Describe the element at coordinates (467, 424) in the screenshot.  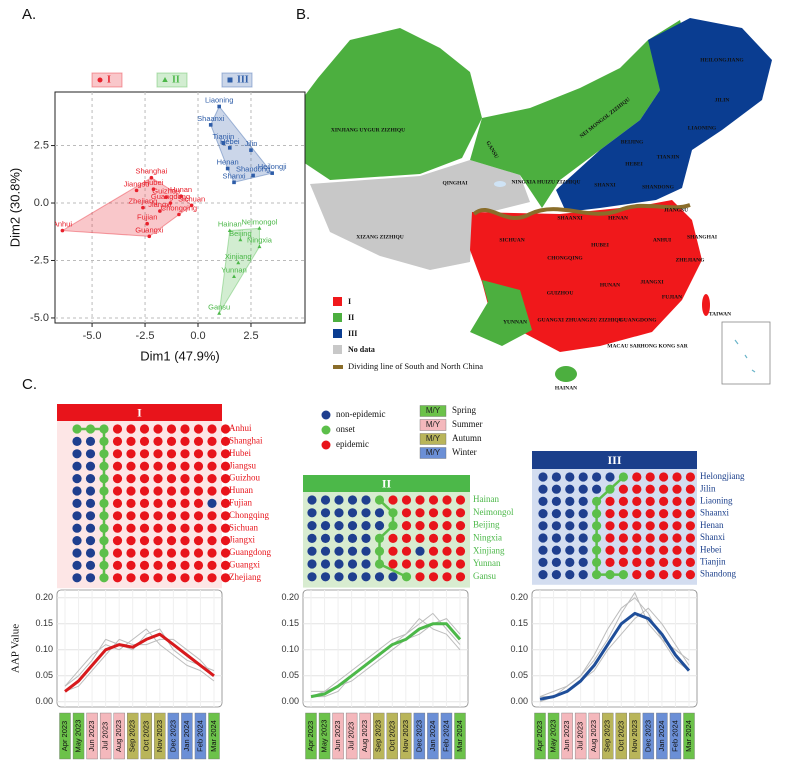
I see `legend-label: Summer` at that location.